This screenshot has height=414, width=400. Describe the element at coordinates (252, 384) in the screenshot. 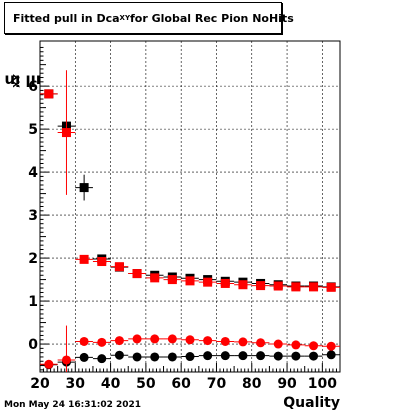

I see `x-tick-label: 80` at that location.